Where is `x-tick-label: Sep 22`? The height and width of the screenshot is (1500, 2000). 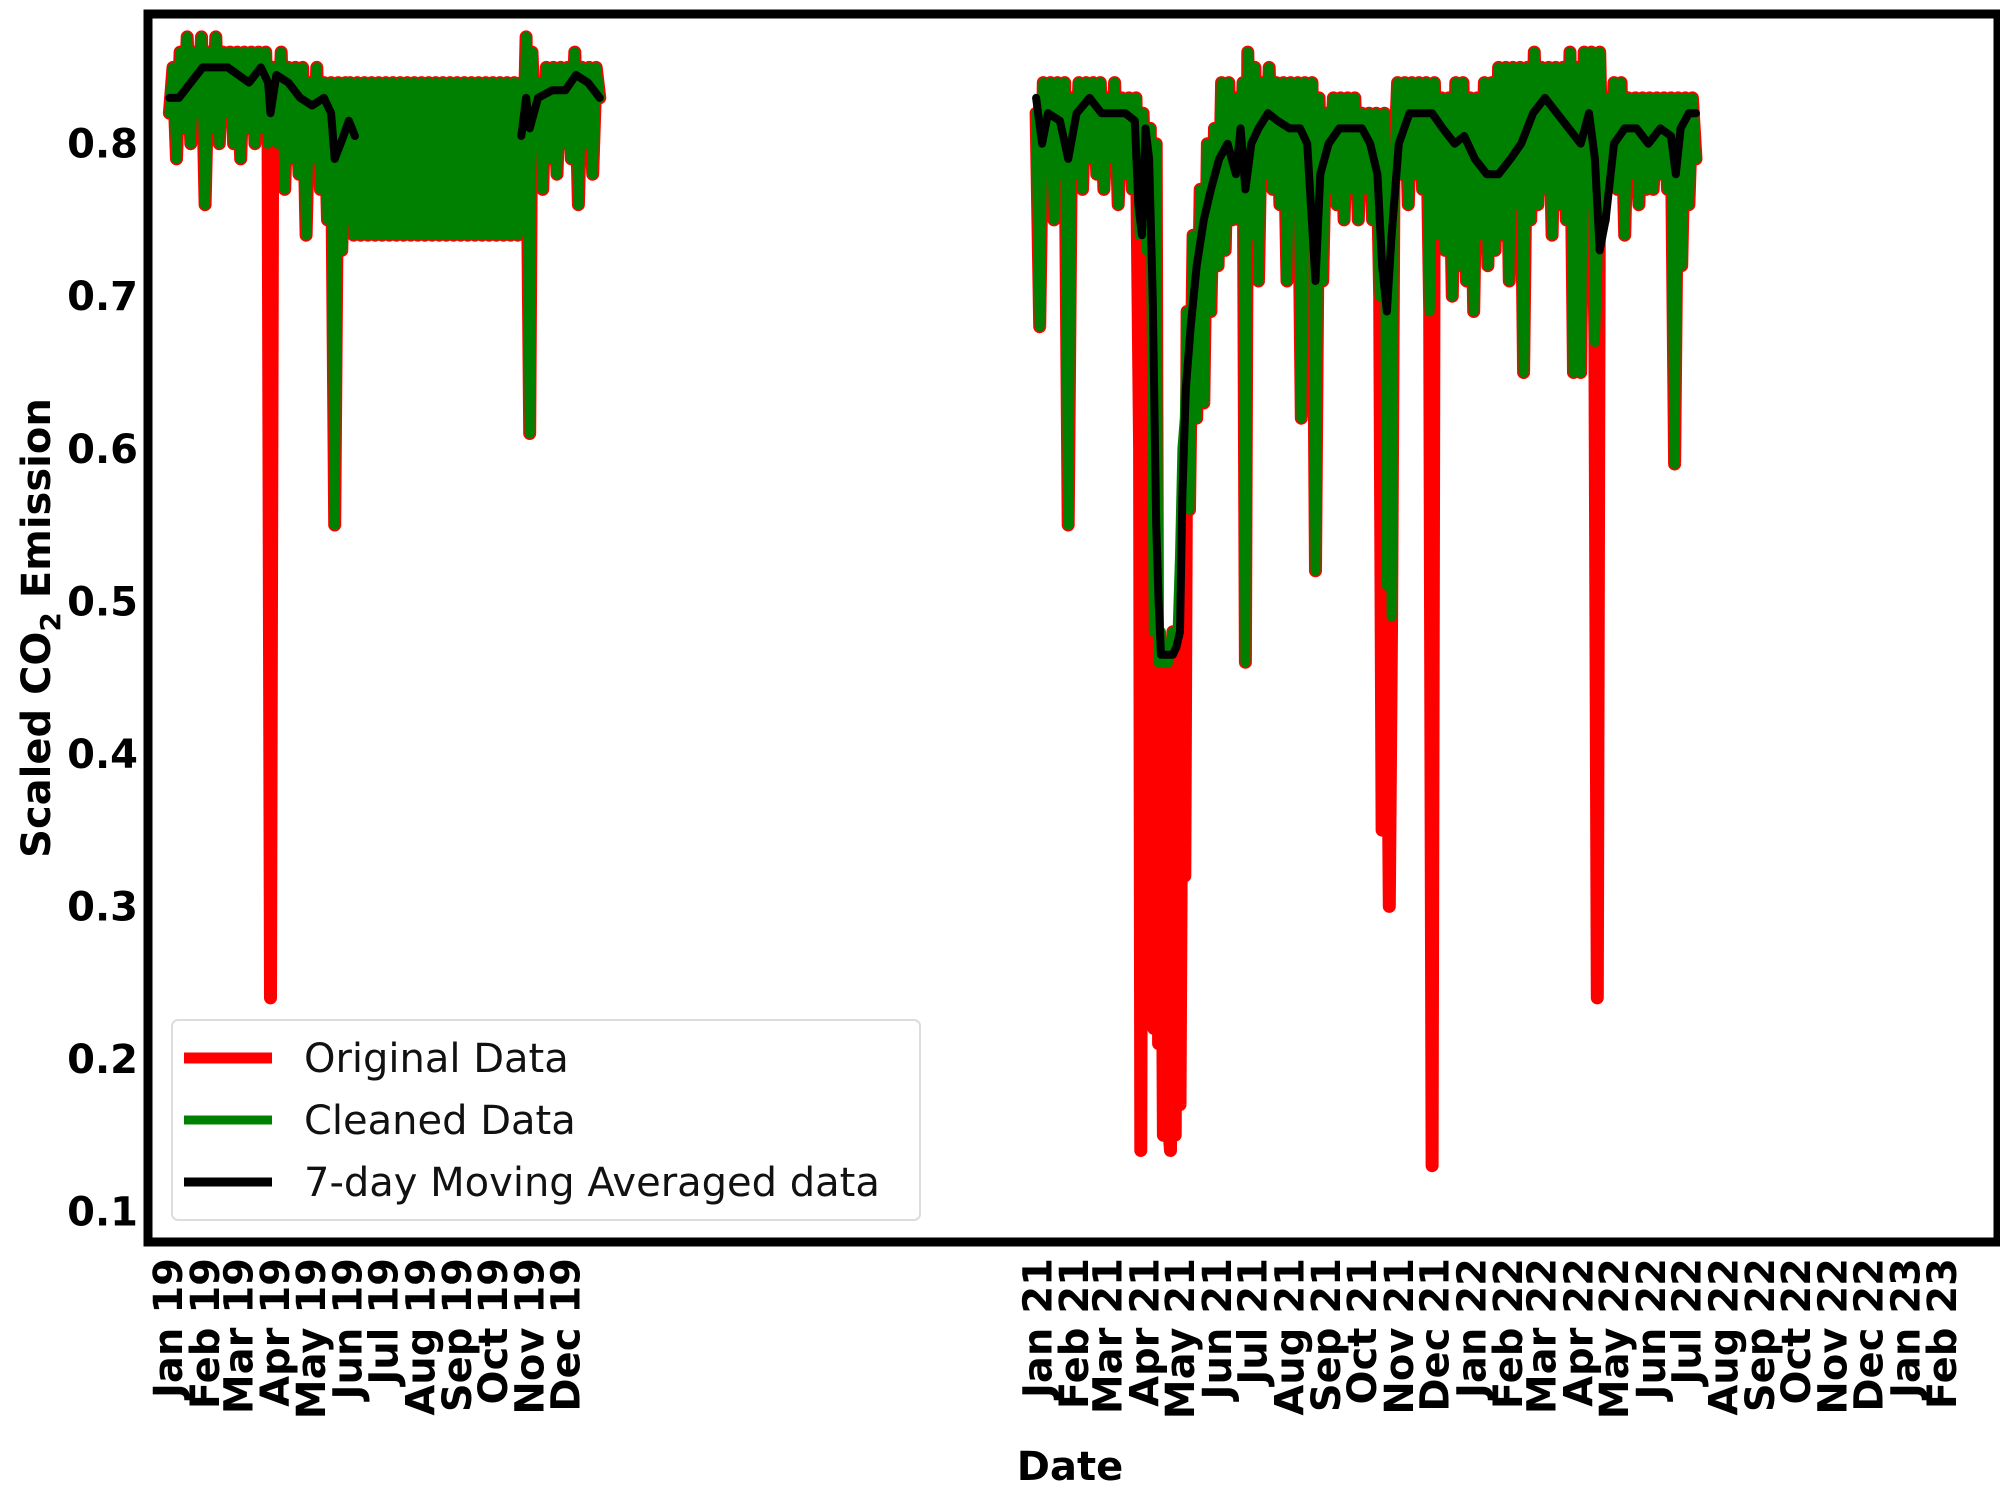
x-tick-label: Sep 22 is located at coordinates (1761, 1335).